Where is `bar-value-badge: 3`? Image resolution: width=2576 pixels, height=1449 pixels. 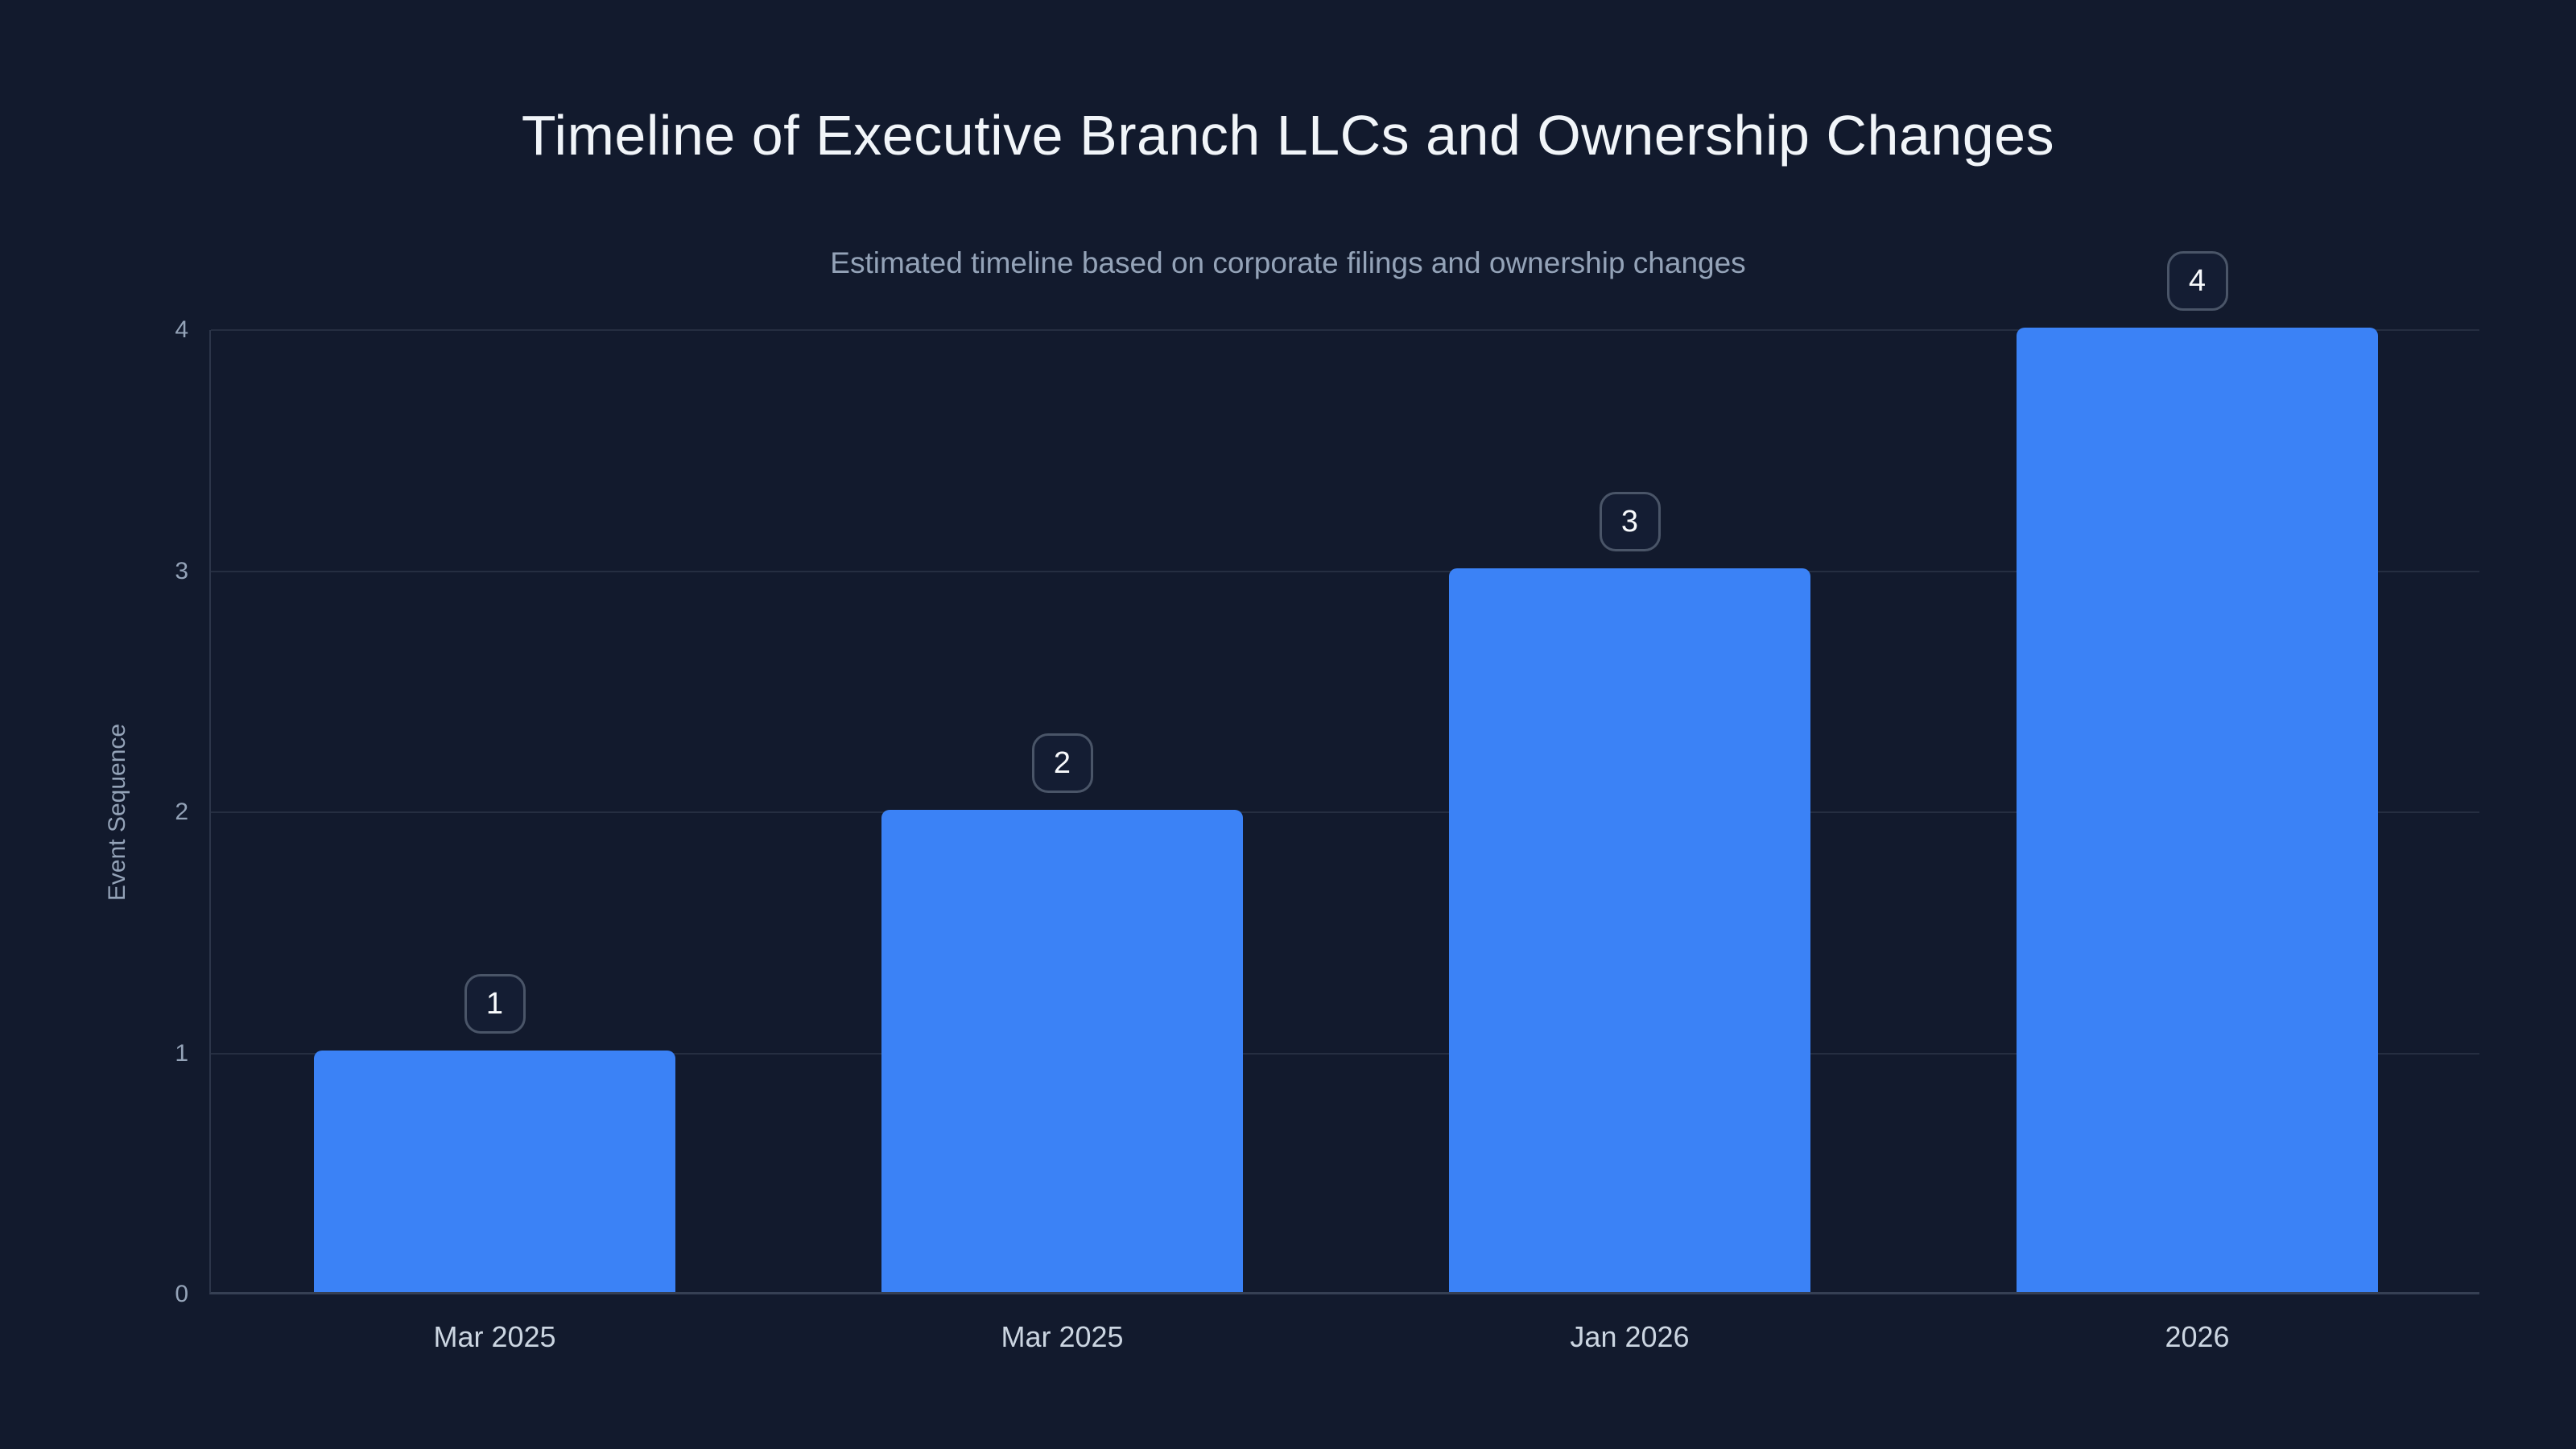
bar-value-badge: 3 is located at coordinates (1630, 521).